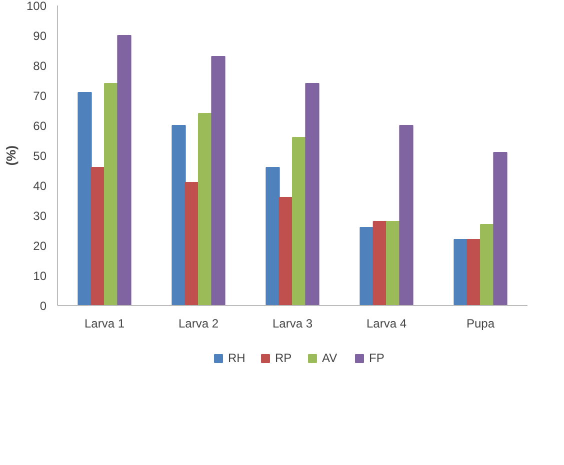  I want to click on y-tick-label: 10, so click(40, 276).